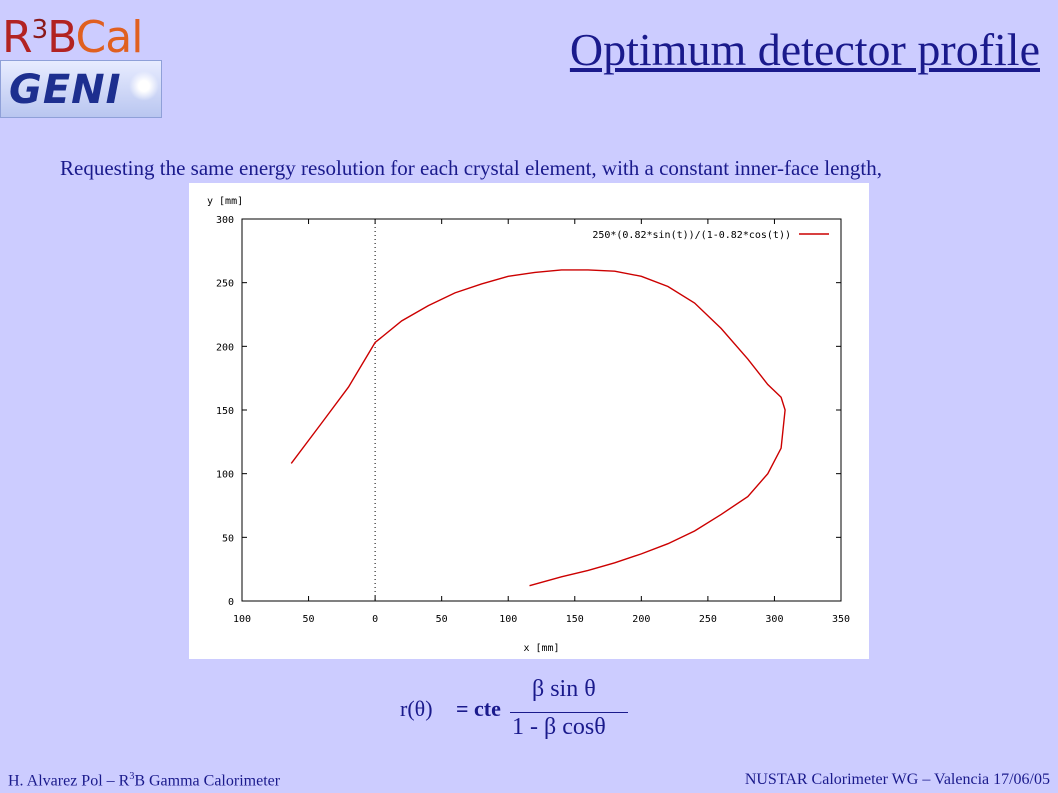 The height and width of the screenshot is (793, 1058). Describe the element at coordinates (520, 711) in the screenshot. I see `profile-formula: r(θ) = cte β sin θ 1 - β cosθ` at that location.